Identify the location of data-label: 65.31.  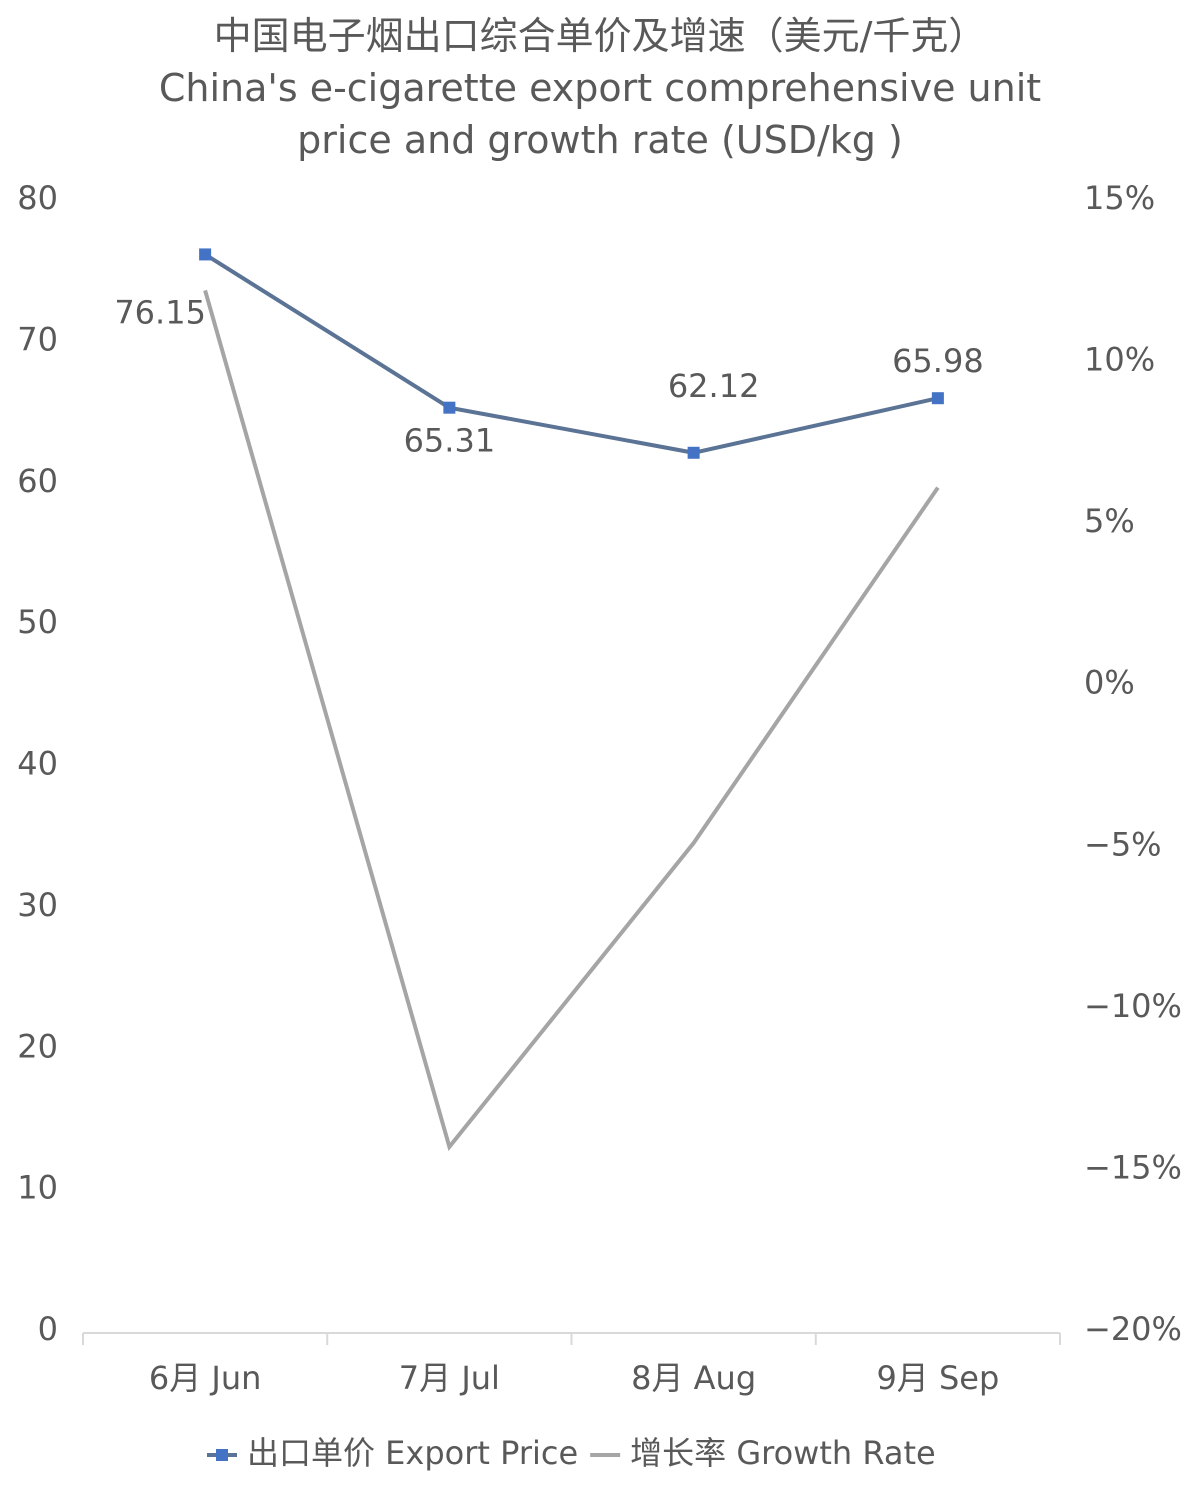
(450, 441).